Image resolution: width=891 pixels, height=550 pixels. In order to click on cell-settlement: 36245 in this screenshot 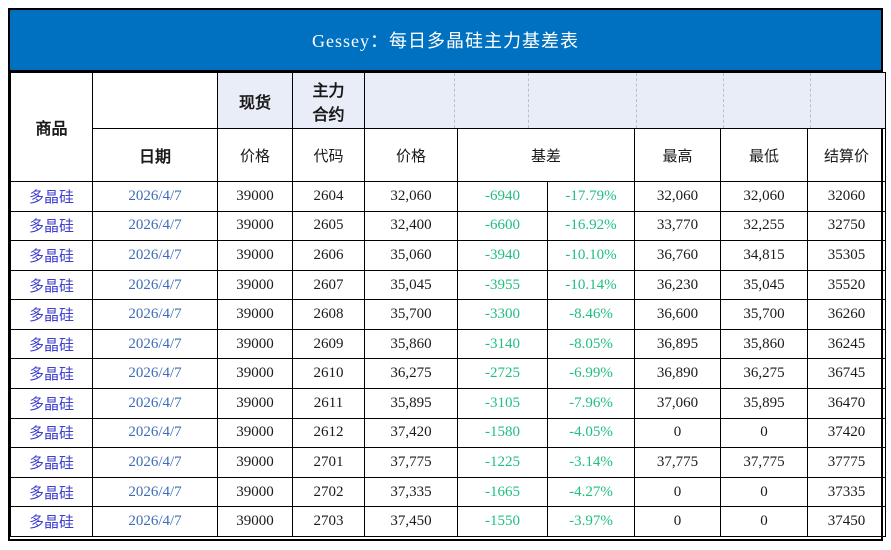, I will do `click(846, 344)`.